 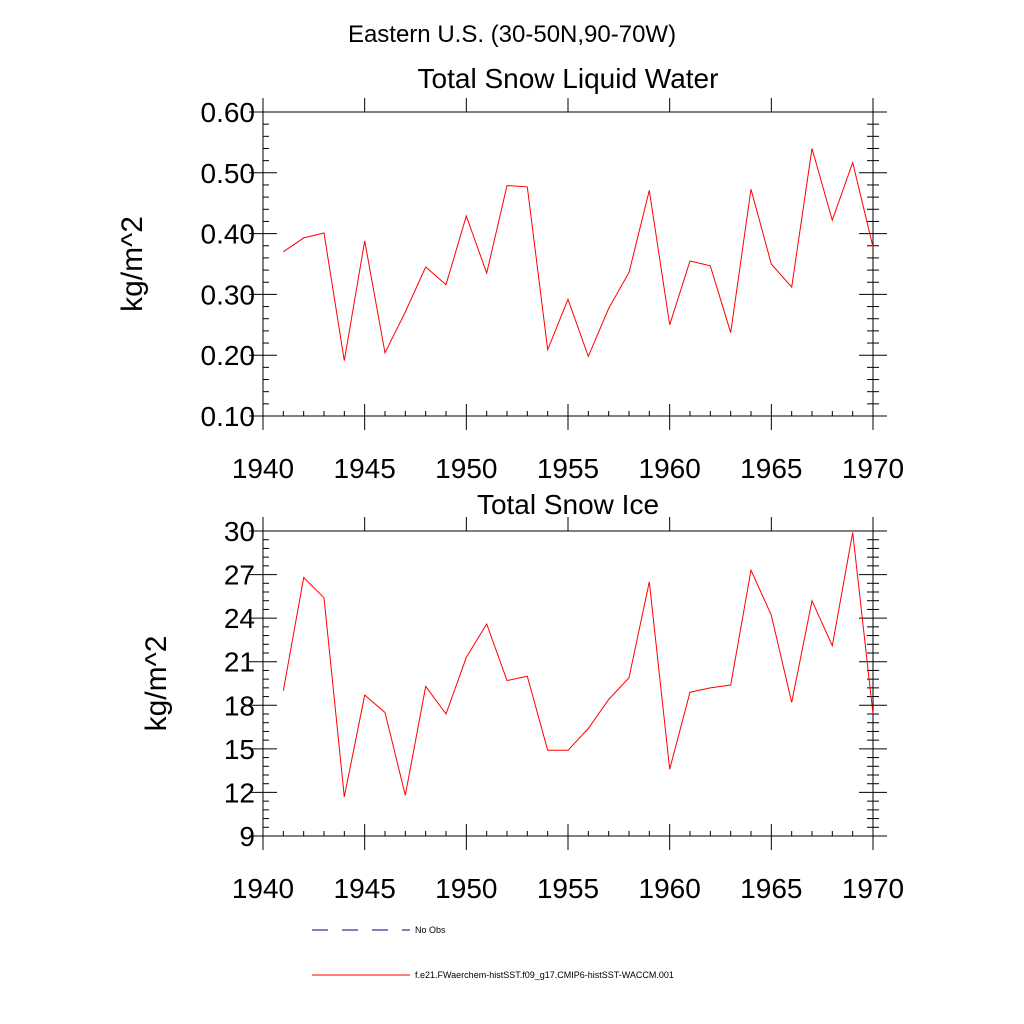 I want to click on y-tick-label: 0.30, so click(x=228, y=294).